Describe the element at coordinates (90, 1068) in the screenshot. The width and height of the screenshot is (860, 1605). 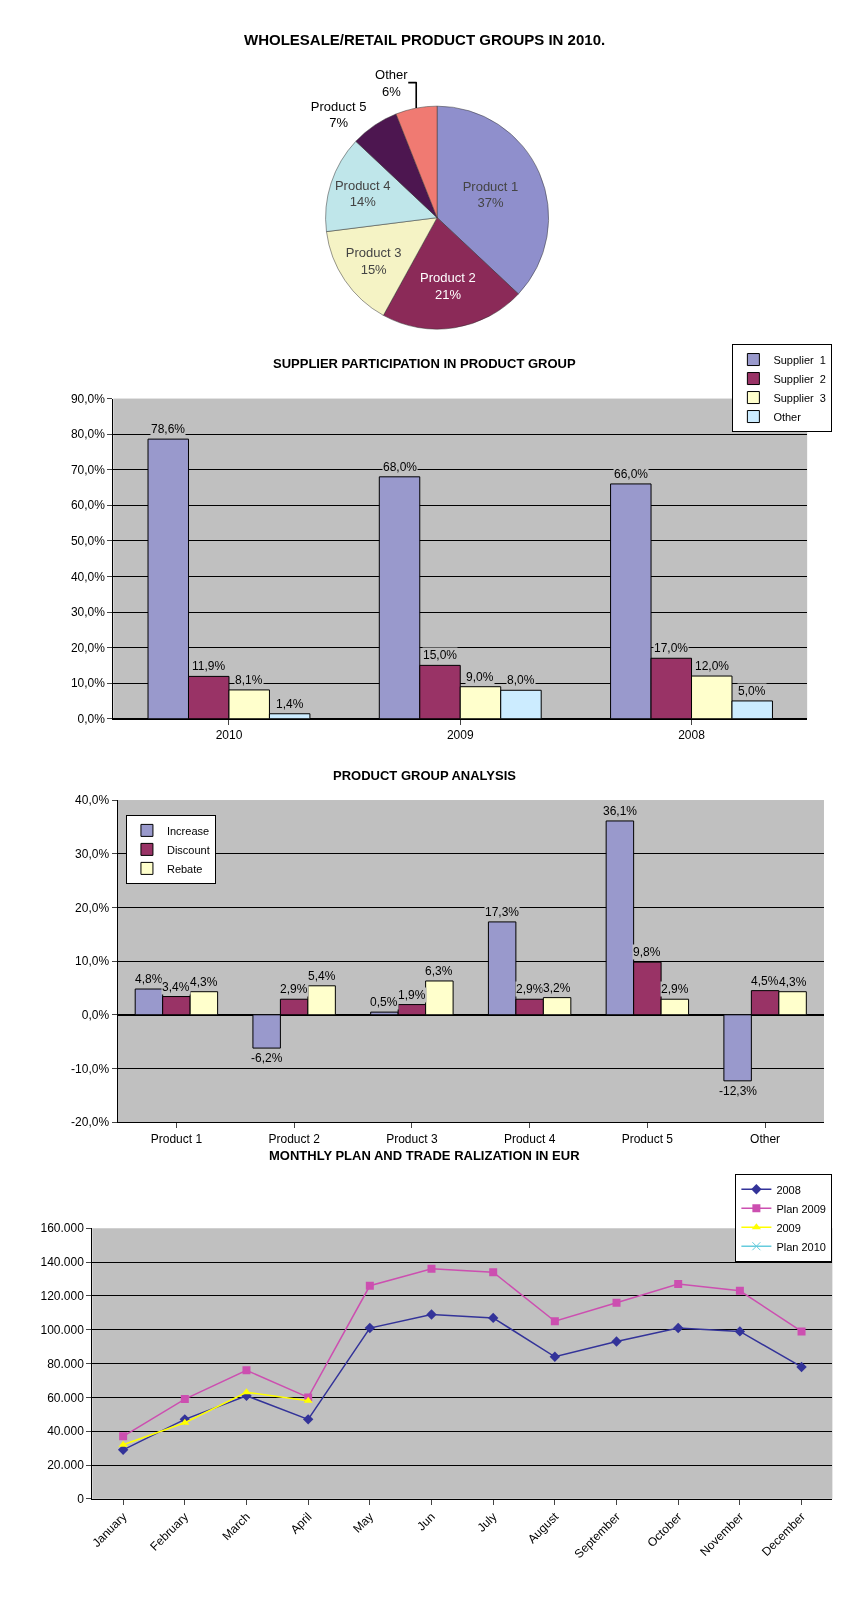
I see `y-tick-label: -10,0%` at that location.